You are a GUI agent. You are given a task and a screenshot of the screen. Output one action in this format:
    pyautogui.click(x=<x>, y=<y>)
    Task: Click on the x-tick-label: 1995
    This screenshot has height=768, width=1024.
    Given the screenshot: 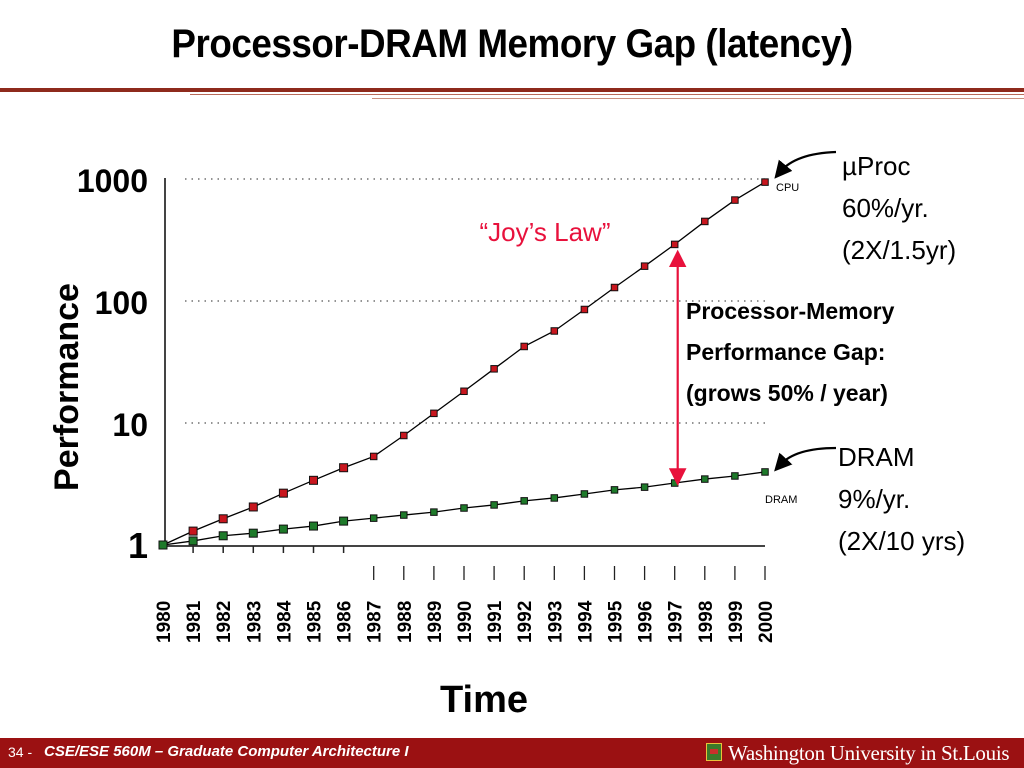 What is the action you would take?
    pyautogui.click(x=616, y=621)
    